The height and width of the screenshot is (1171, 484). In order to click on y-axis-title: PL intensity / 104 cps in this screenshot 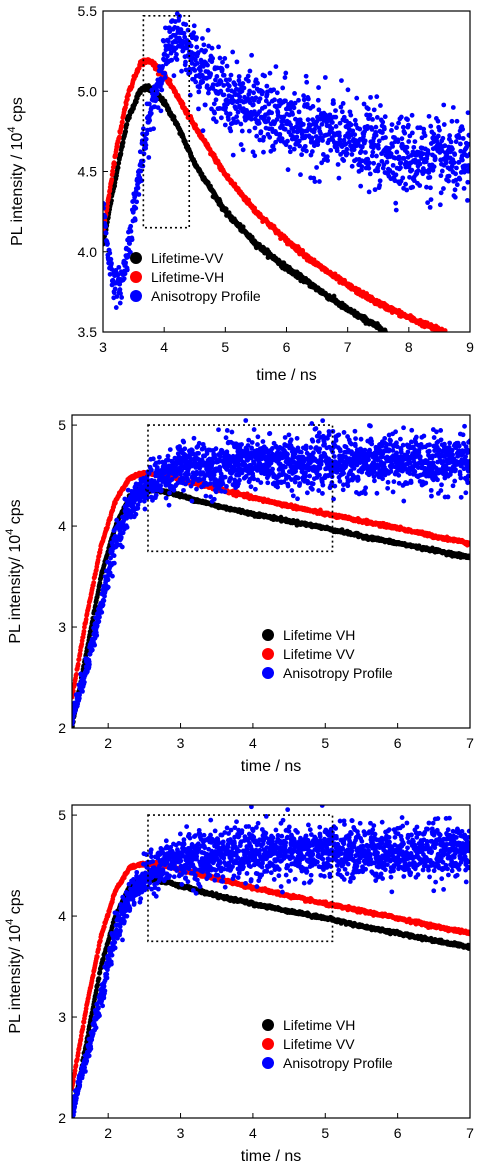, I will do `click(16, 171)`.